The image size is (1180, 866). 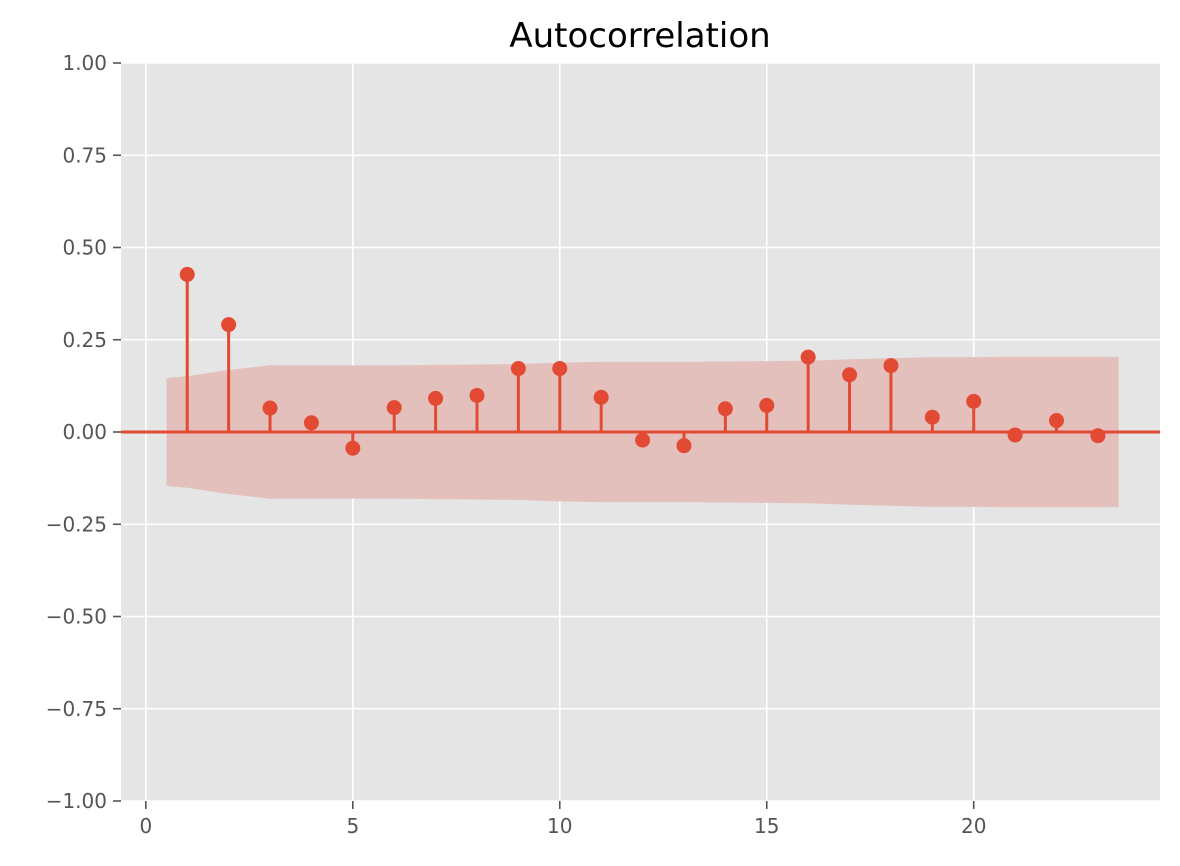 I want to click on x-tick-label: 10, so click(x=559, y=826).